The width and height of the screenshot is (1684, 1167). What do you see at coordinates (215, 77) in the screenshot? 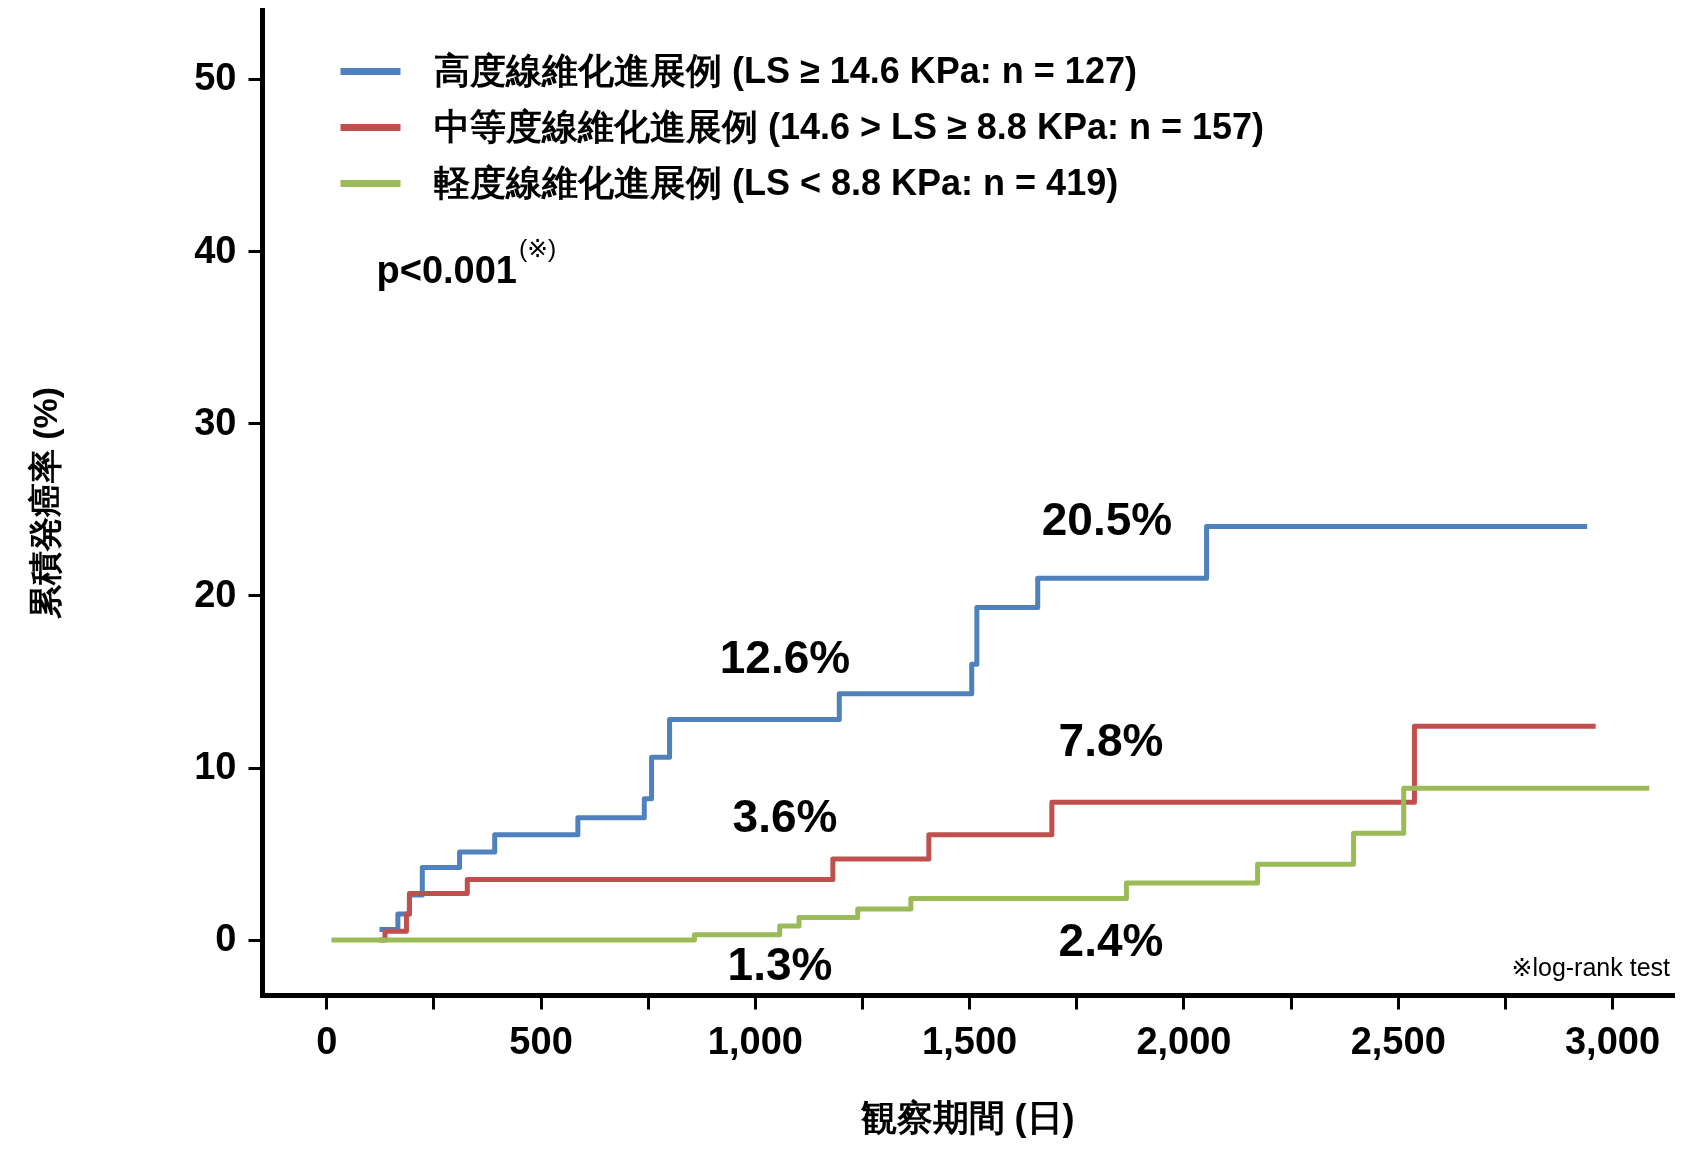
I see `y-tick-label: 50` at bounding box center [215, 77].